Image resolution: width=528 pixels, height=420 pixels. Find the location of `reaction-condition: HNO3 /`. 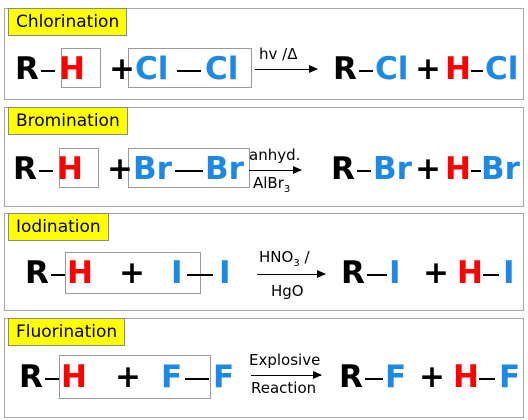

reaction-condition: HNO3 / is located at coordinates (284, 258).